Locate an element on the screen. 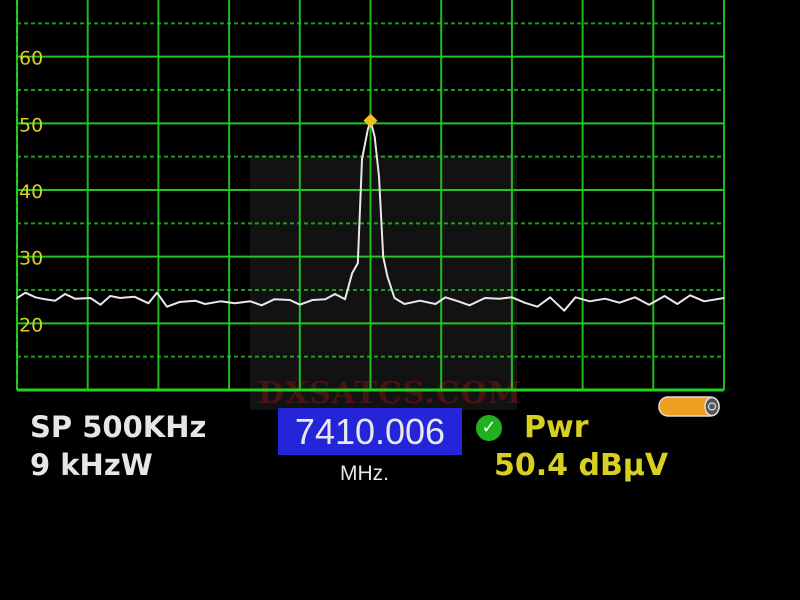 This screenshot has width=800, height=600. y-tick-label: 40 is located at coordinates (31, 192).